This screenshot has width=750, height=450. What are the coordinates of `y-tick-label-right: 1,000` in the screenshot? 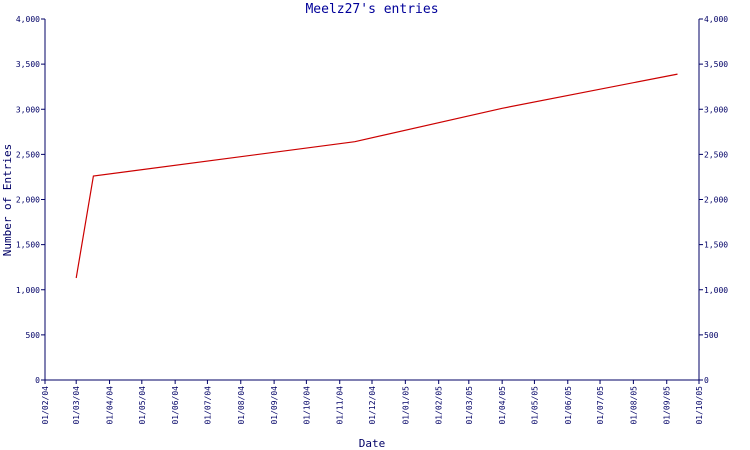 It's located at (716, 290).